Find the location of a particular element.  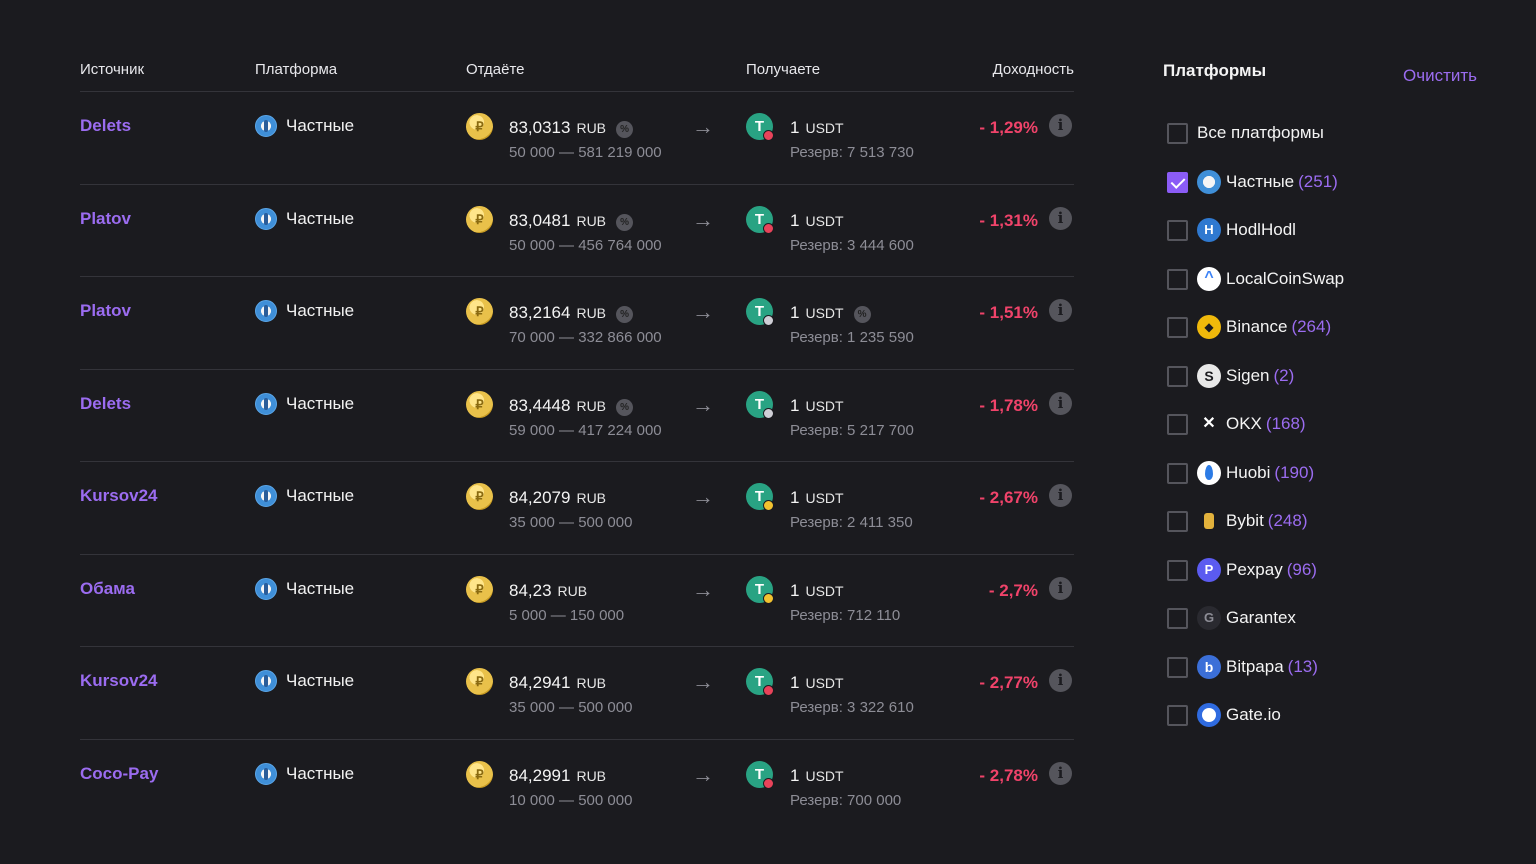

source-link: Coco-Pay is located at coordinates (119, 773).